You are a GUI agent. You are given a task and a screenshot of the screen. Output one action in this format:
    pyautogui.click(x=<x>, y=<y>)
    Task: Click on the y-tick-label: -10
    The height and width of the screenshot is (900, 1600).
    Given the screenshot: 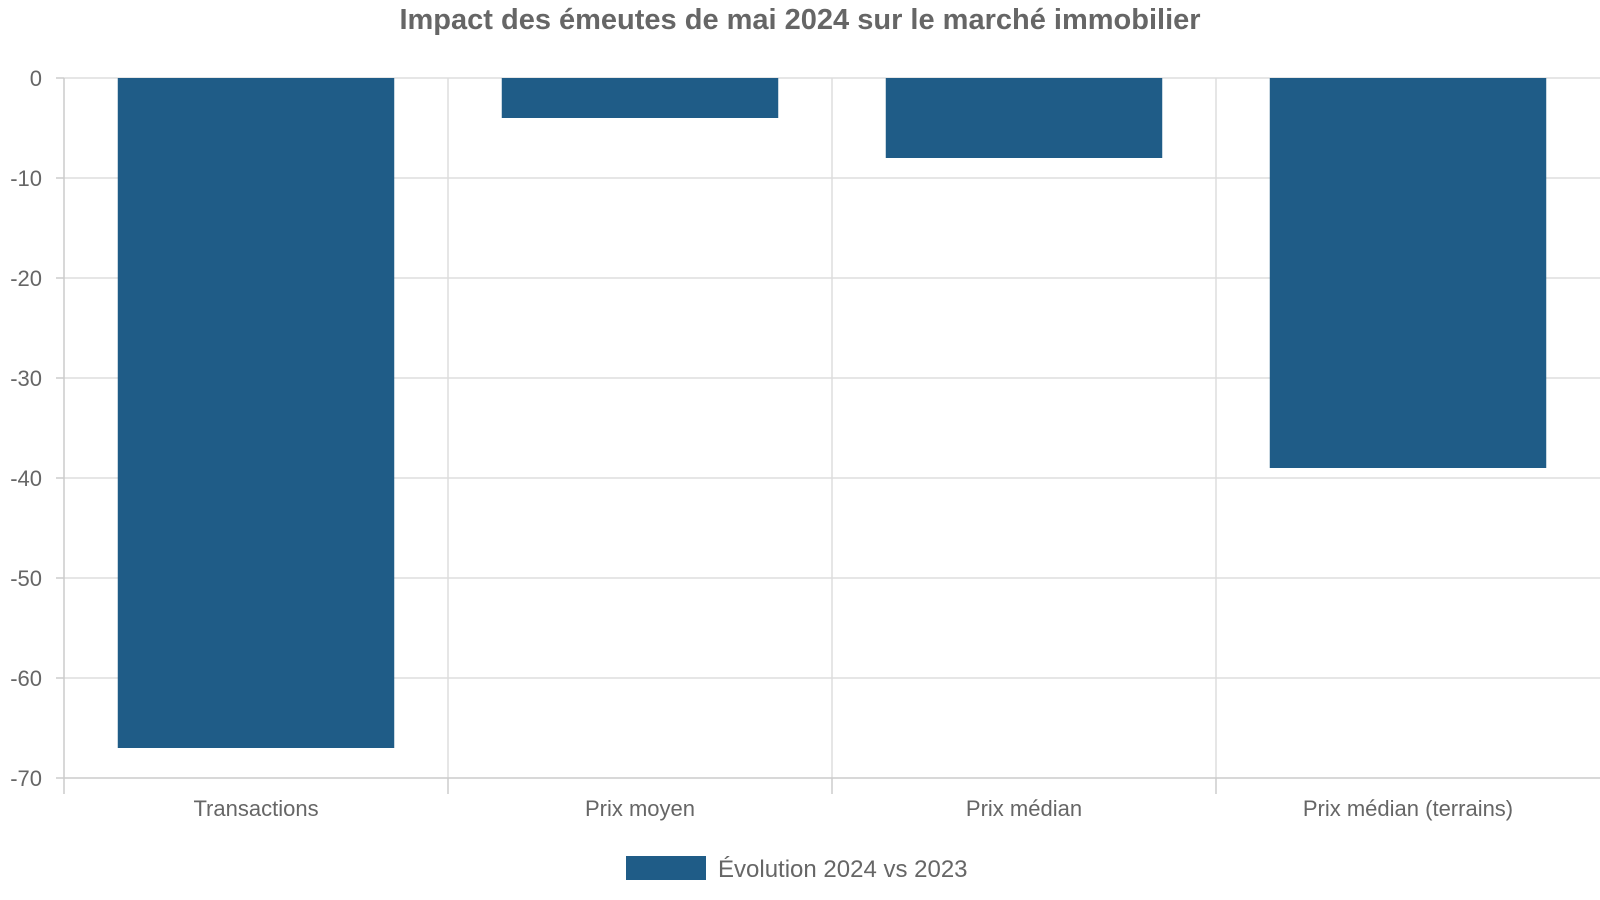 What is the action you would take?
    pyautogui.click(x=26, y=178)
    